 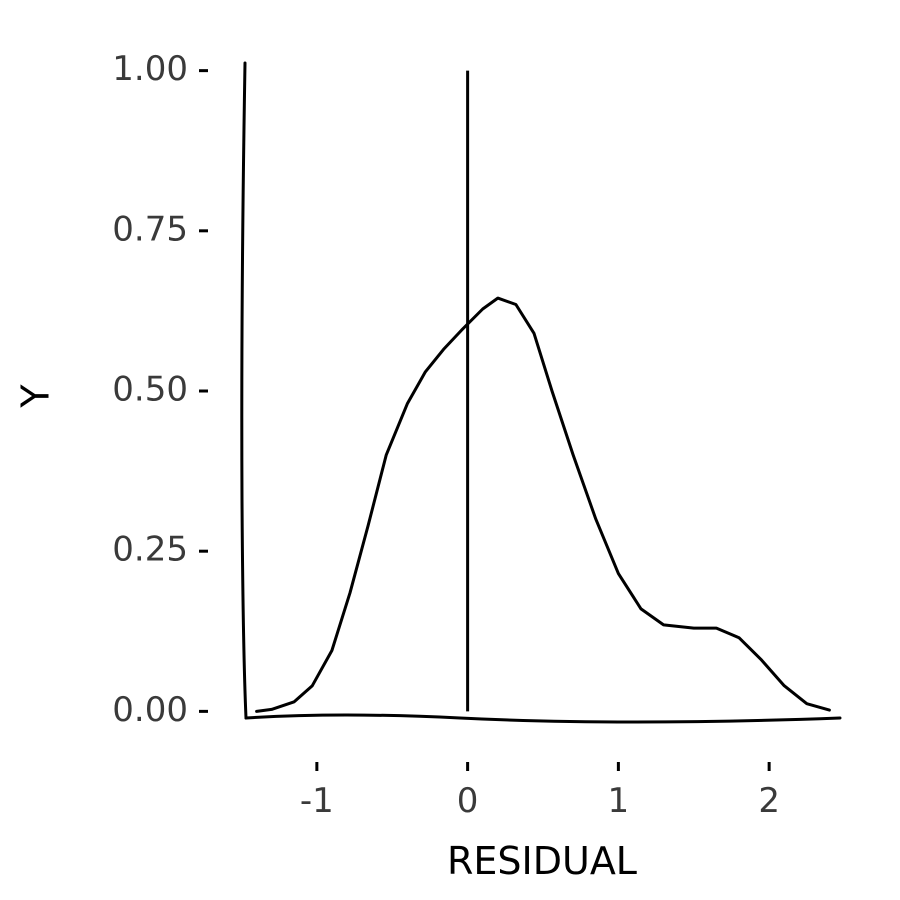 What do you see at coordinates (36, 396) in the screenshot?
I see `y-axis-title: Y` at bounding box center [36, 396].